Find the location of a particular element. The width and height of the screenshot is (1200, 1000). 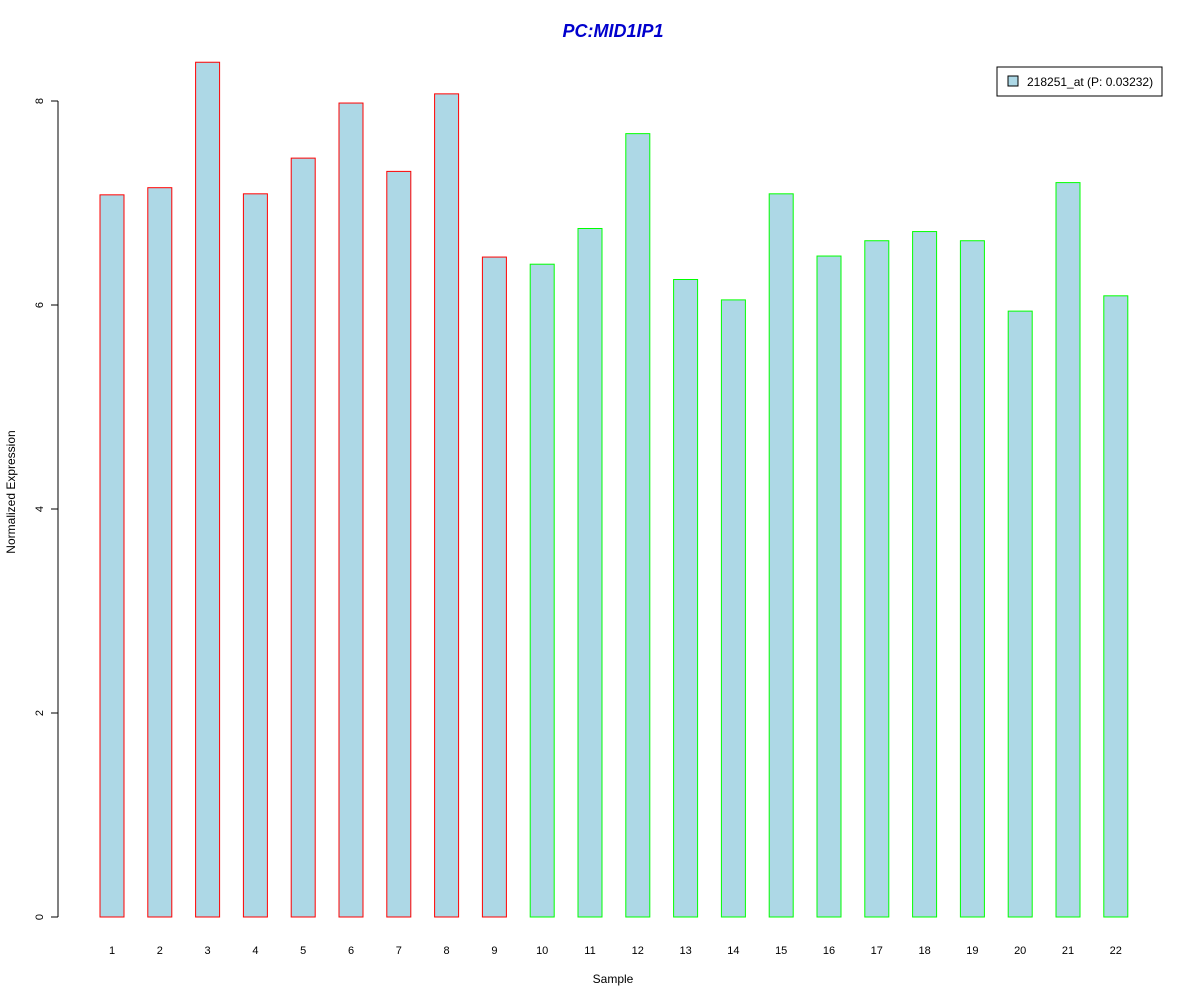

x-tick-label: 4 is located at coordinates (255, 951).